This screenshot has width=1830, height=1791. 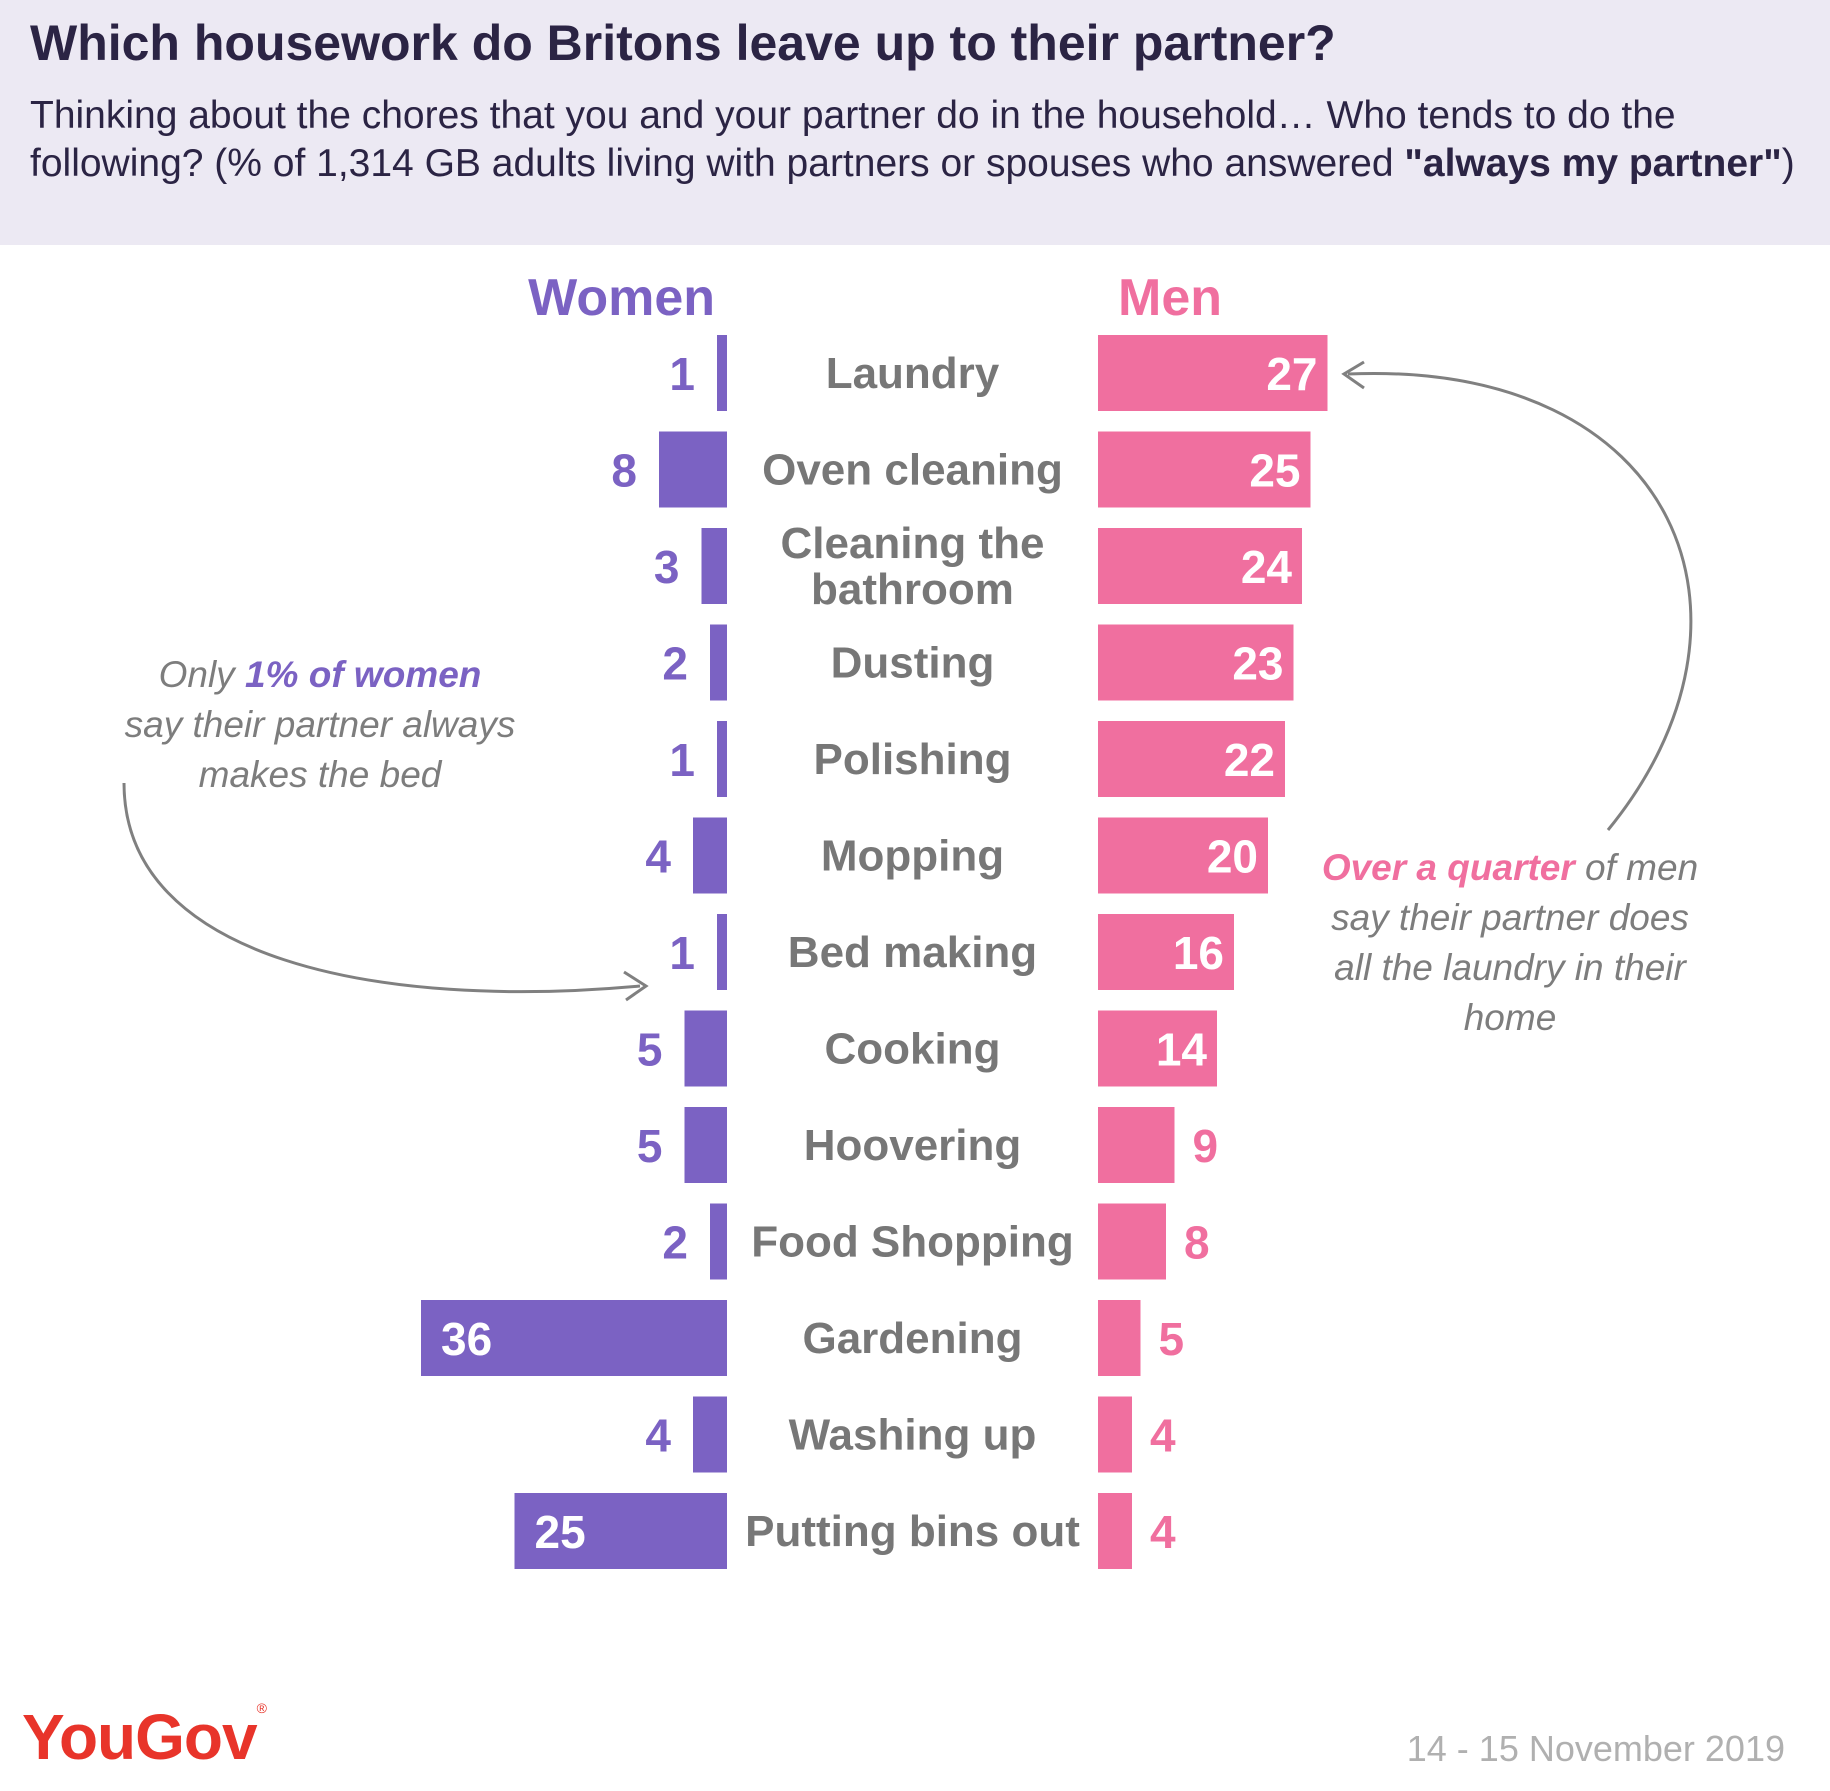 I want to click on men-value-putting-bins-out: 4, so click(x=1163, y=1532).